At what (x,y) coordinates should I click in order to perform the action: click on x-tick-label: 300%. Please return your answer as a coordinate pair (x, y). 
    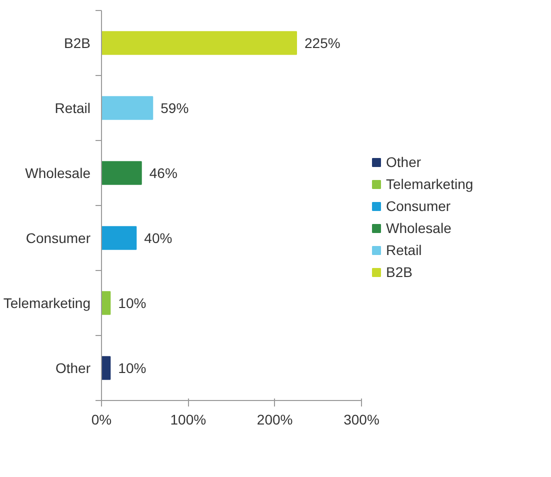
    Looking at the image, I should click on (362, 420).